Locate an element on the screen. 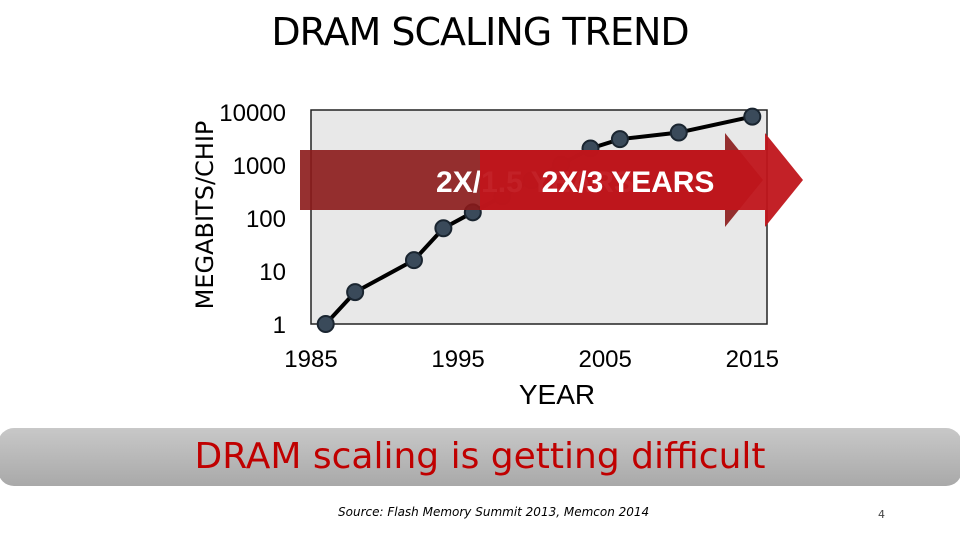  y-tick-labels: 1 10 100 1000 10000 is located at coordinates (252, 219).